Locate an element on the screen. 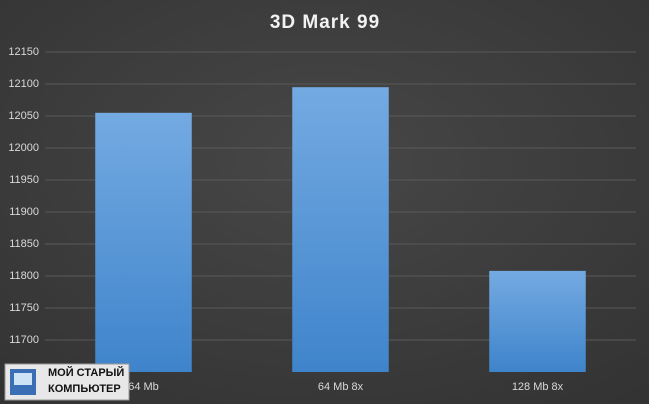 This screenshot has height=404, width=649. y-tick-label: 11950 is located at coordinates (24, 180).